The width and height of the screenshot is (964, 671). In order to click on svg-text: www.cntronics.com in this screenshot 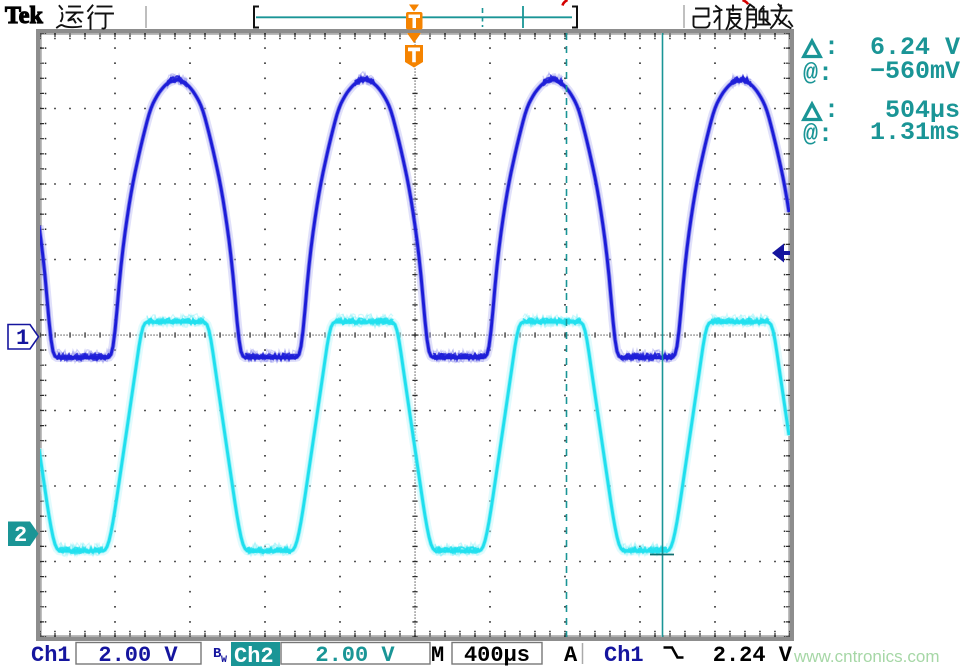, I will do `click(866, 656)`.